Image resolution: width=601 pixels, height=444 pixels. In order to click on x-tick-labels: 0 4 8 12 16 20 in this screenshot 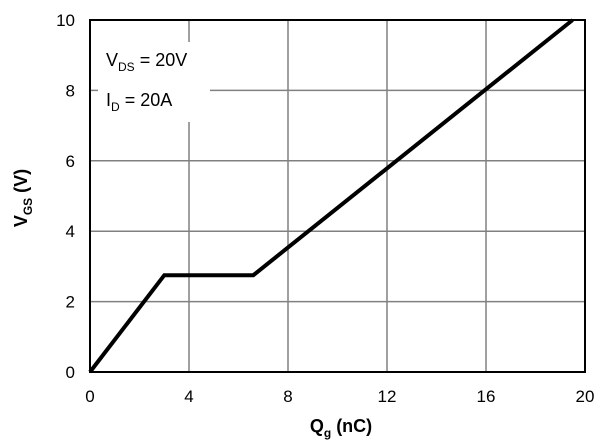, I will do `click(339, 396)`.